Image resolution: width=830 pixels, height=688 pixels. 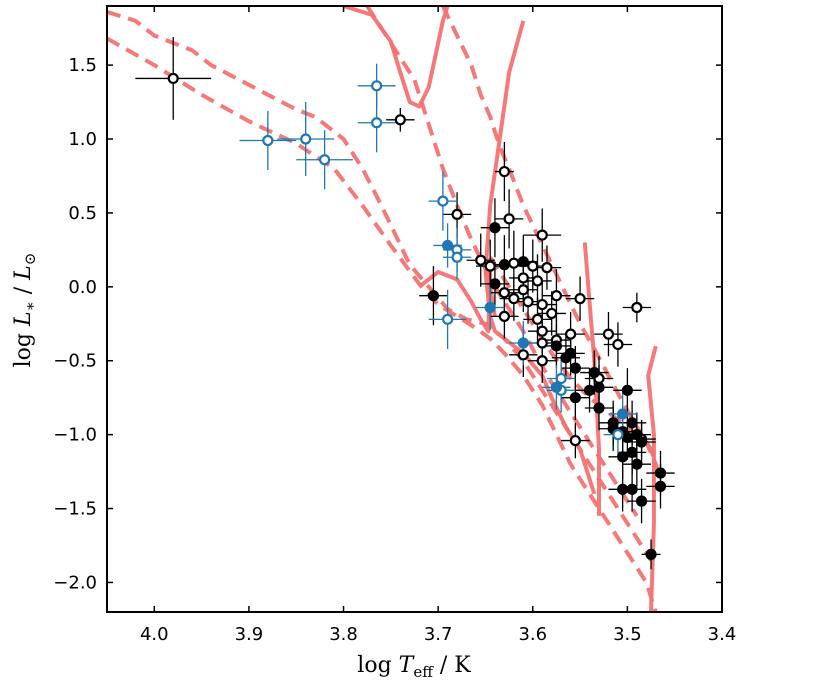 I want to click on y-tick-label: −2.0, so click(x=75, y=582).